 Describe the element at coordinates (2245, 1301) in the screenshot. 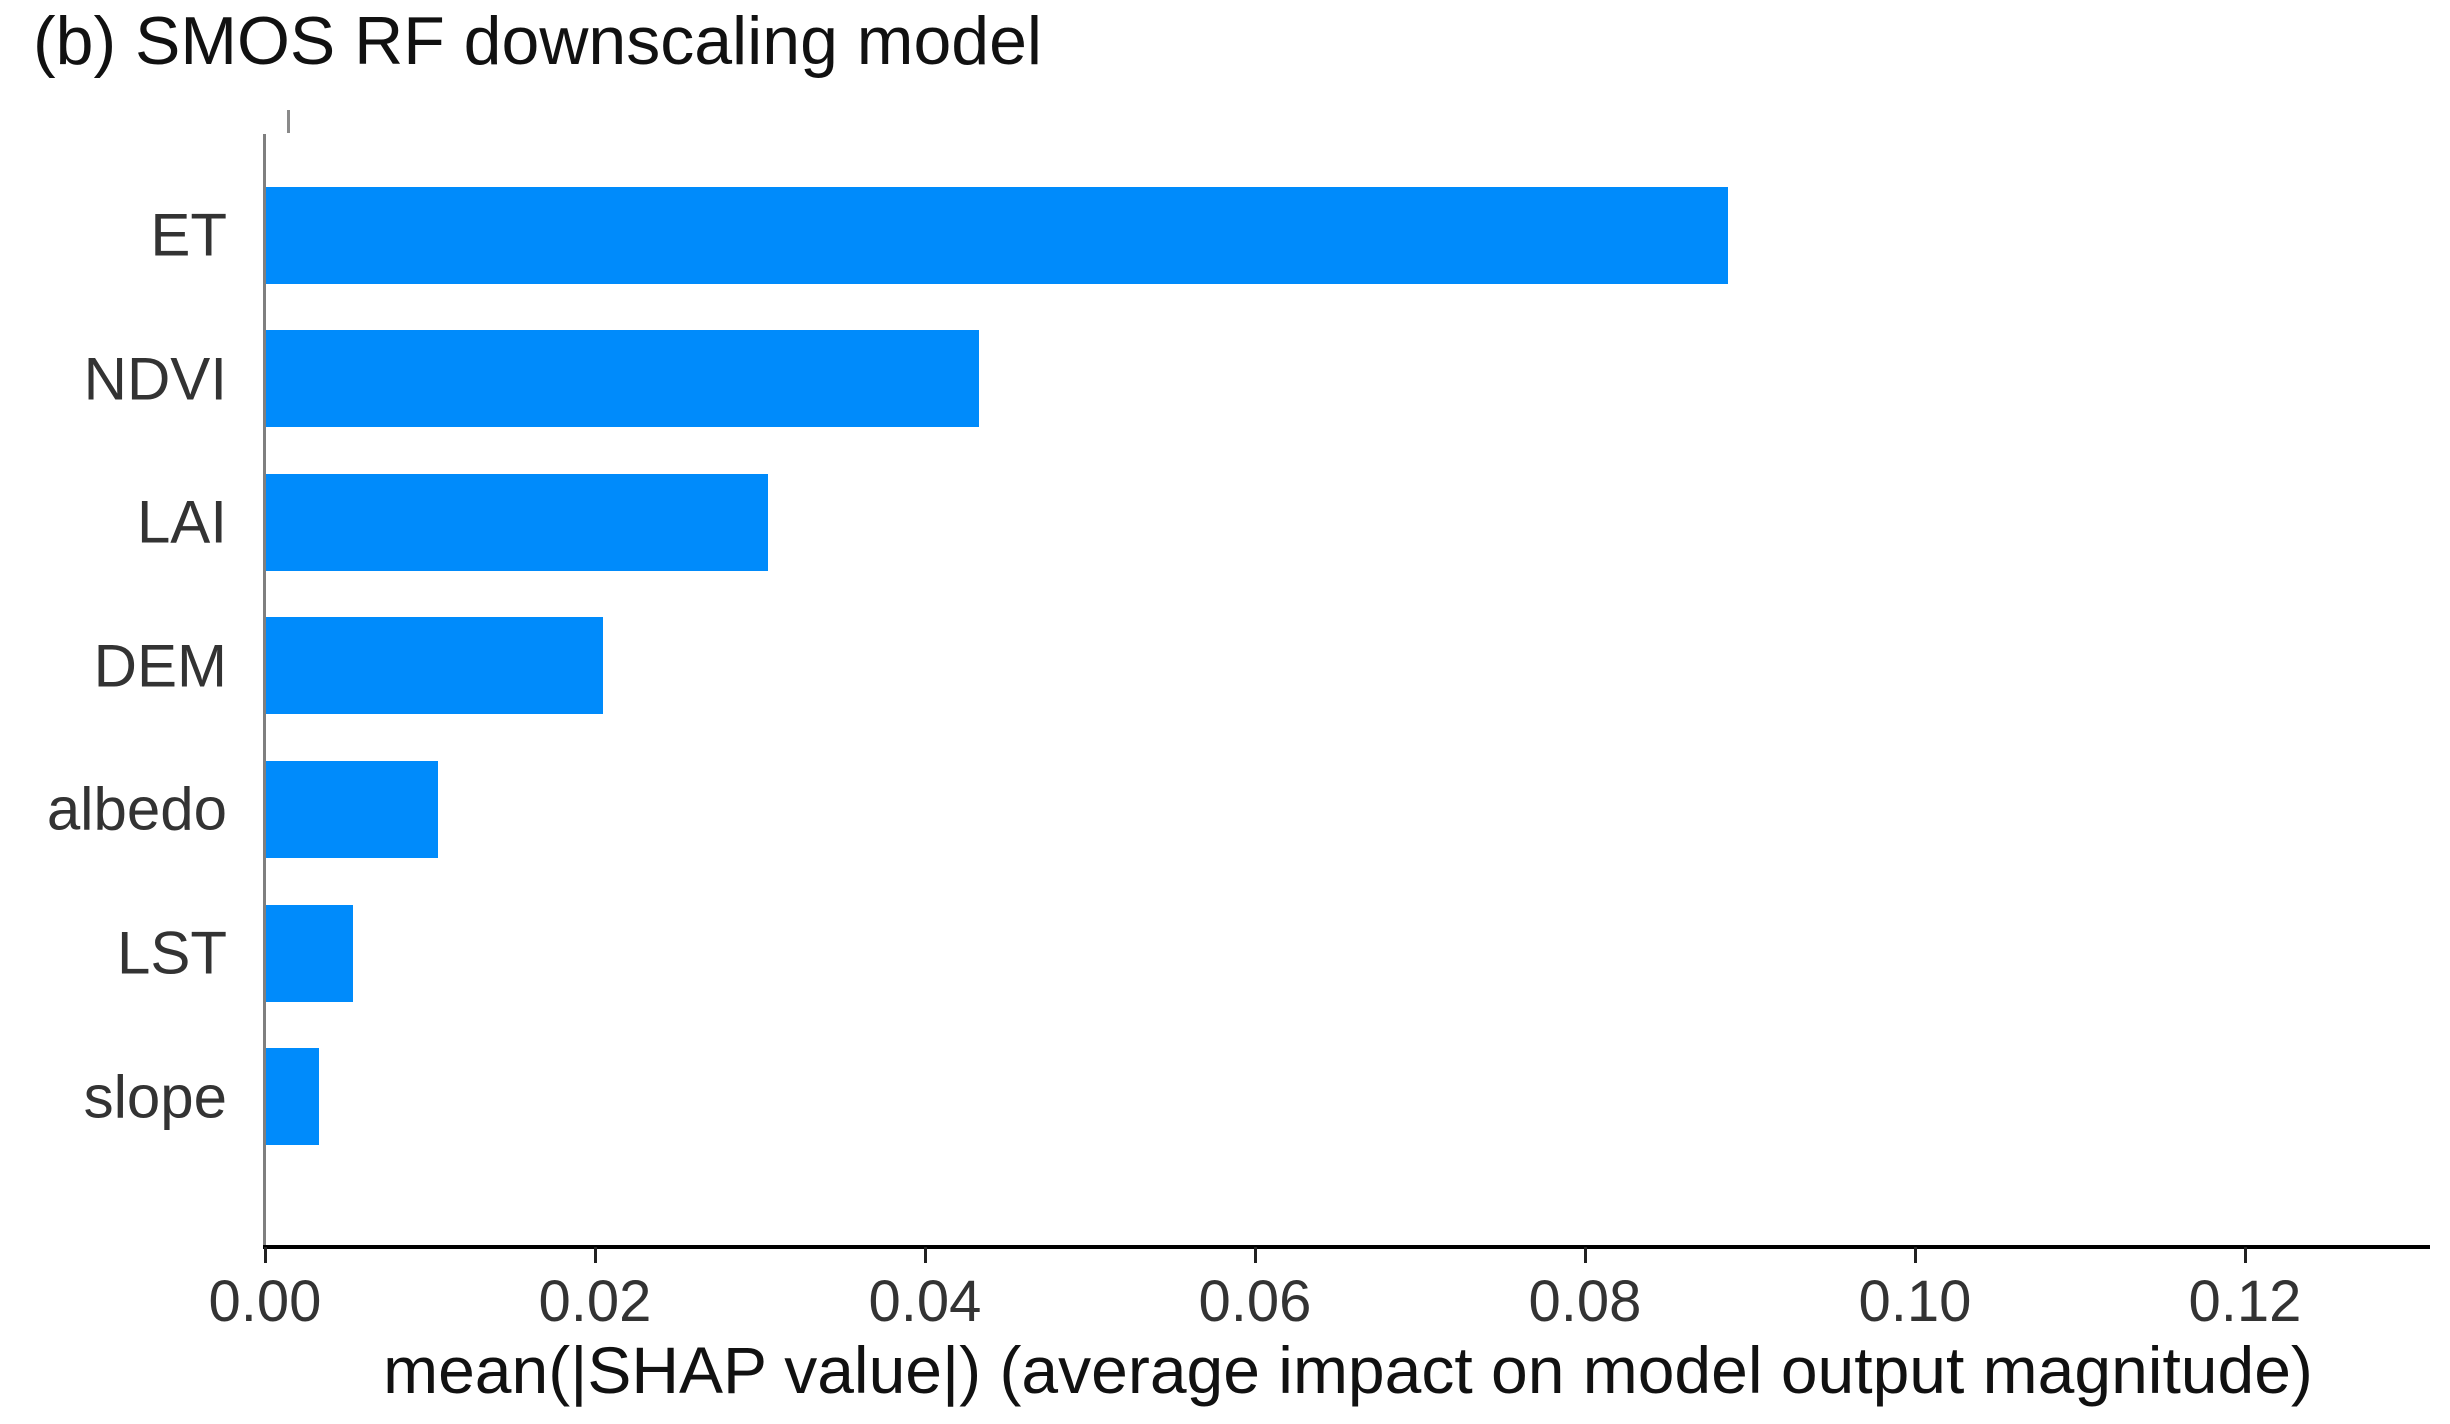

I see `xtick-label-0.12: 0.12` at that location.